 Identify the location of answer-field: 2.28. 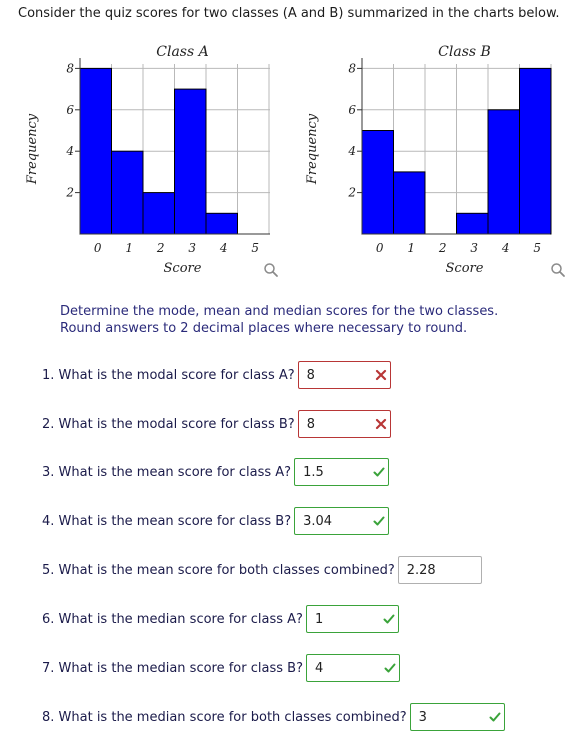
(439, 570).